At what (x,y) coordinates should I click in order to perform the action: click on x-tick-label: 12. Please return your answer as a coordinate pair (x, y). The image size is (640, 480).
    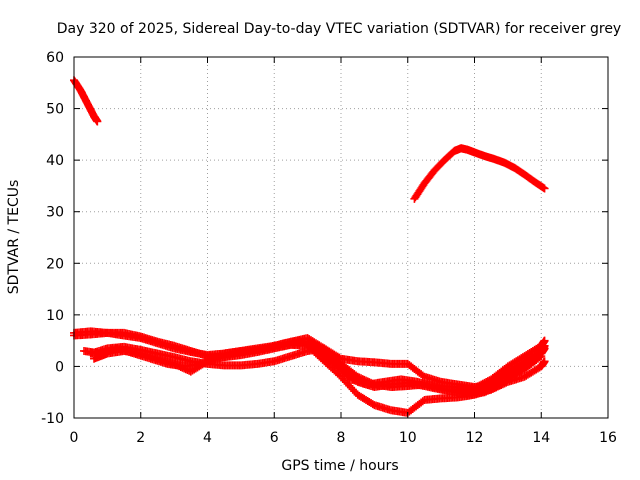
    Looking at the image, I should click on (475, 438).